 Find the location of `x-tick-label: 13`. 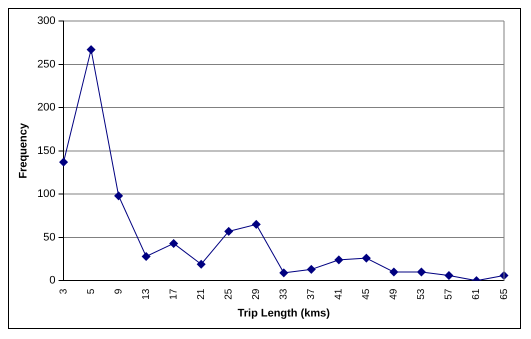

x-tick-label: 13 is located at coordinates (146, 294).